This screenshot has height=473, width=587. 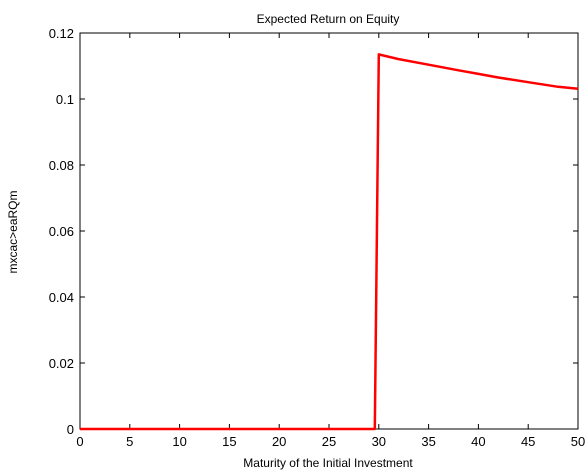 What do you see at coordinates (13, 231) in the screenshot?
I see `y-axis-label: mxcac>eaRQm` at bounding box center [13, 231].